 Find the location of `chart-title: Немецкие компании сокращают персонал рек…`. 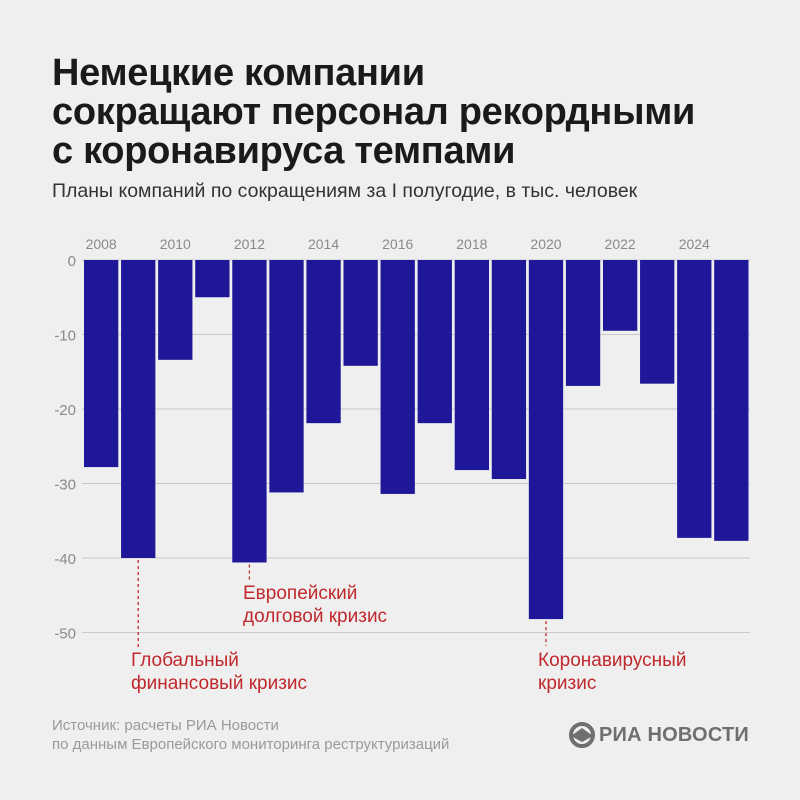

chart-title: Немецкие компании сокращают персонал рек… is located at coordinates (402, 112).